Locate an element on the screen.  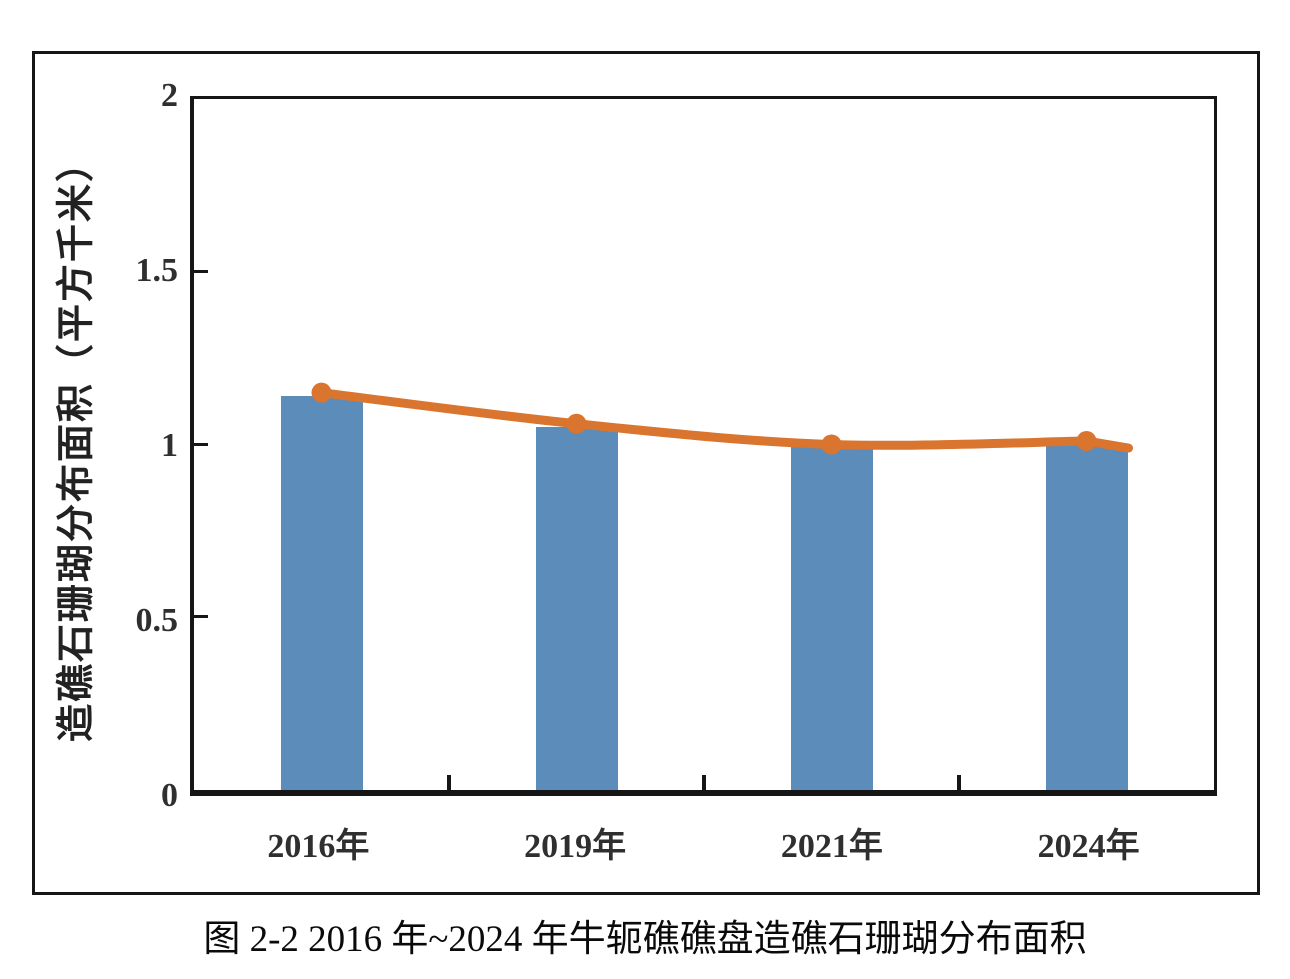
y-tick-label: 0 is located at coordinates (169, 795).